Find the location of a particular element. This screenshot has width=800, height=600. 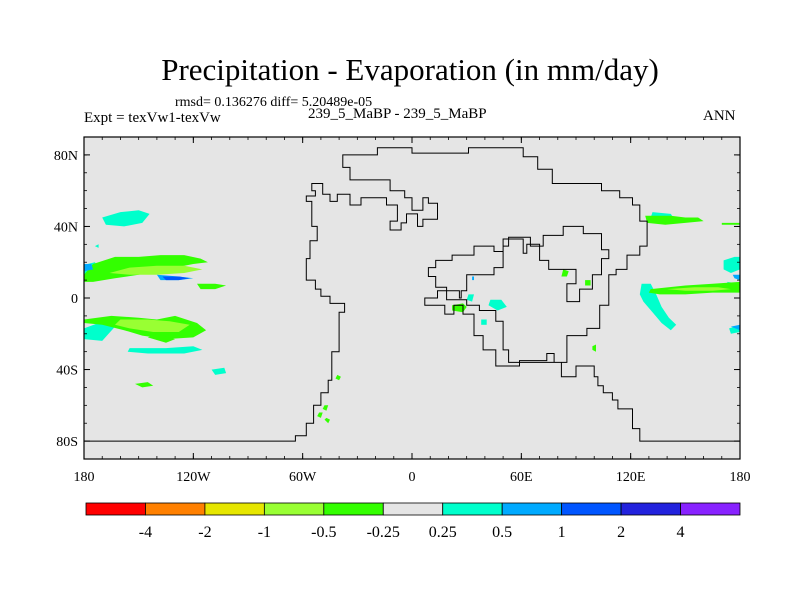

y-tick-label: 0 is located at coordinates (74, 299).